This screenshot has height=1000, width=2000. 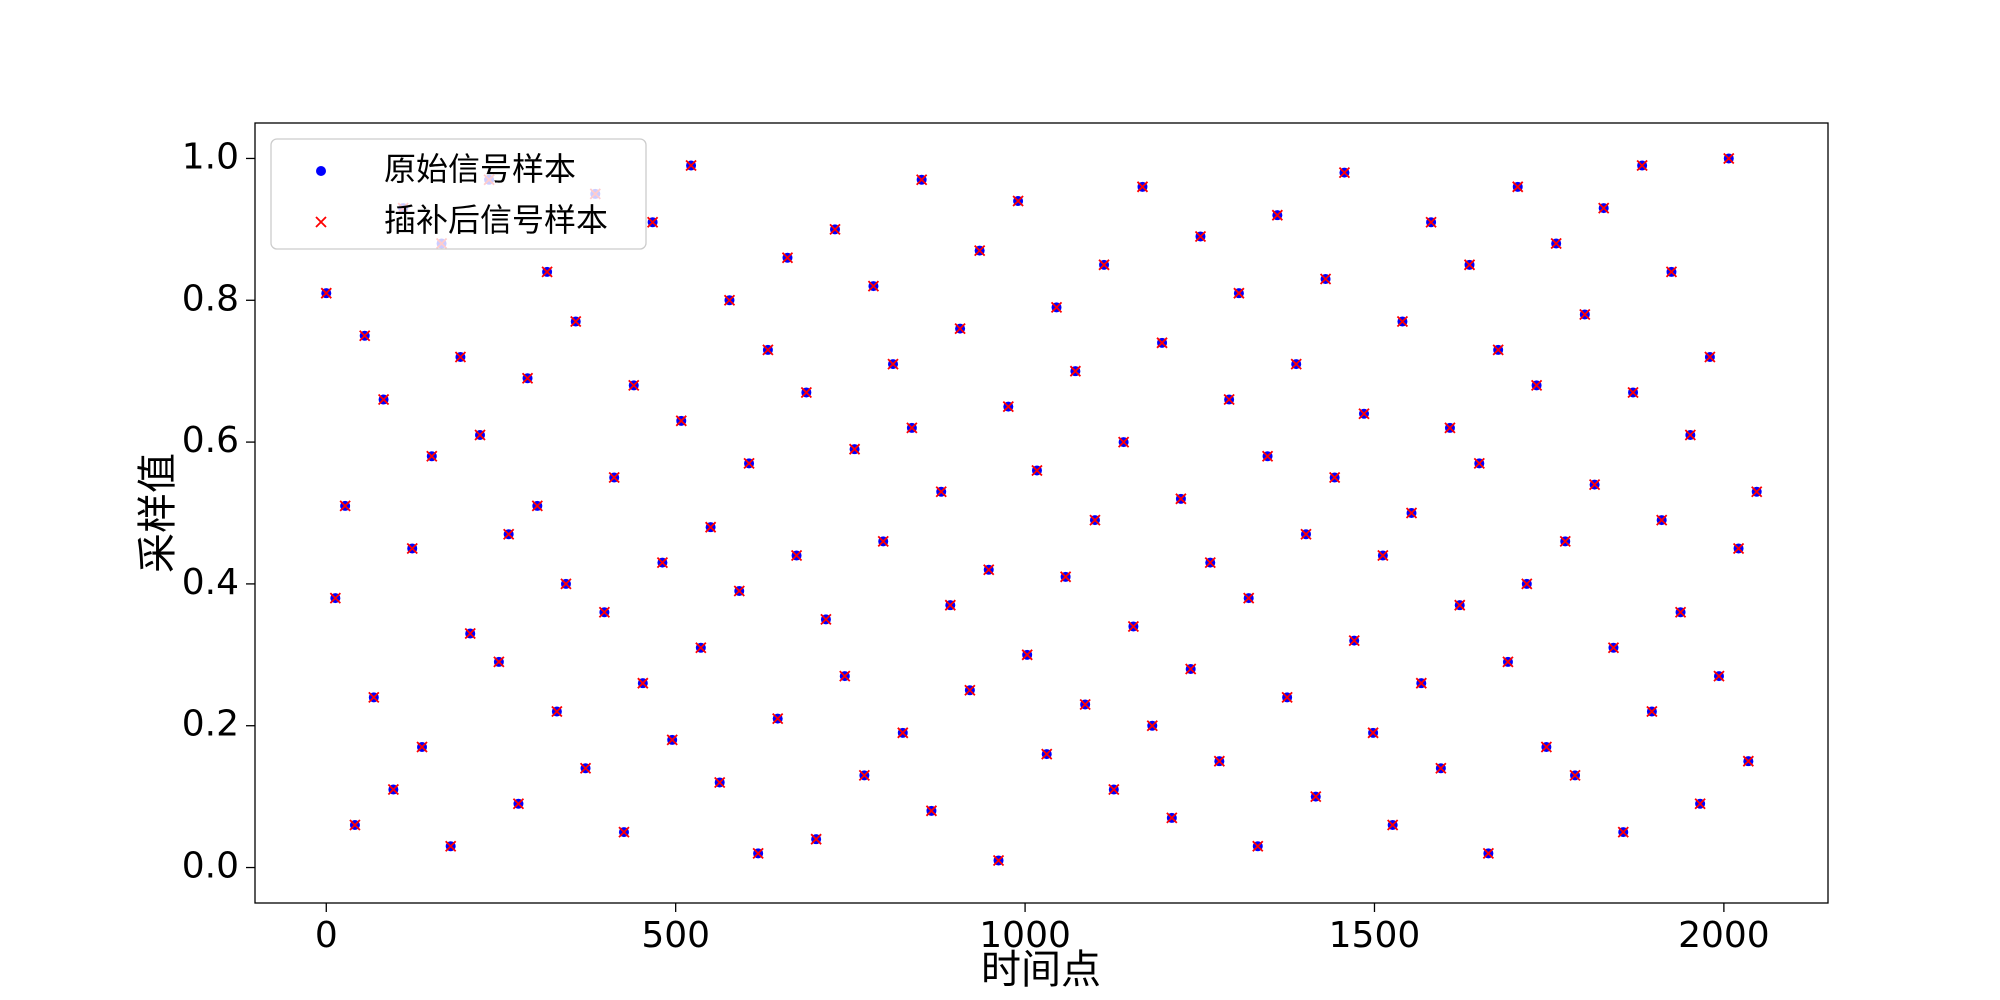 I want to click on x-tick-label: 1500, so click(x=1375, y=935).